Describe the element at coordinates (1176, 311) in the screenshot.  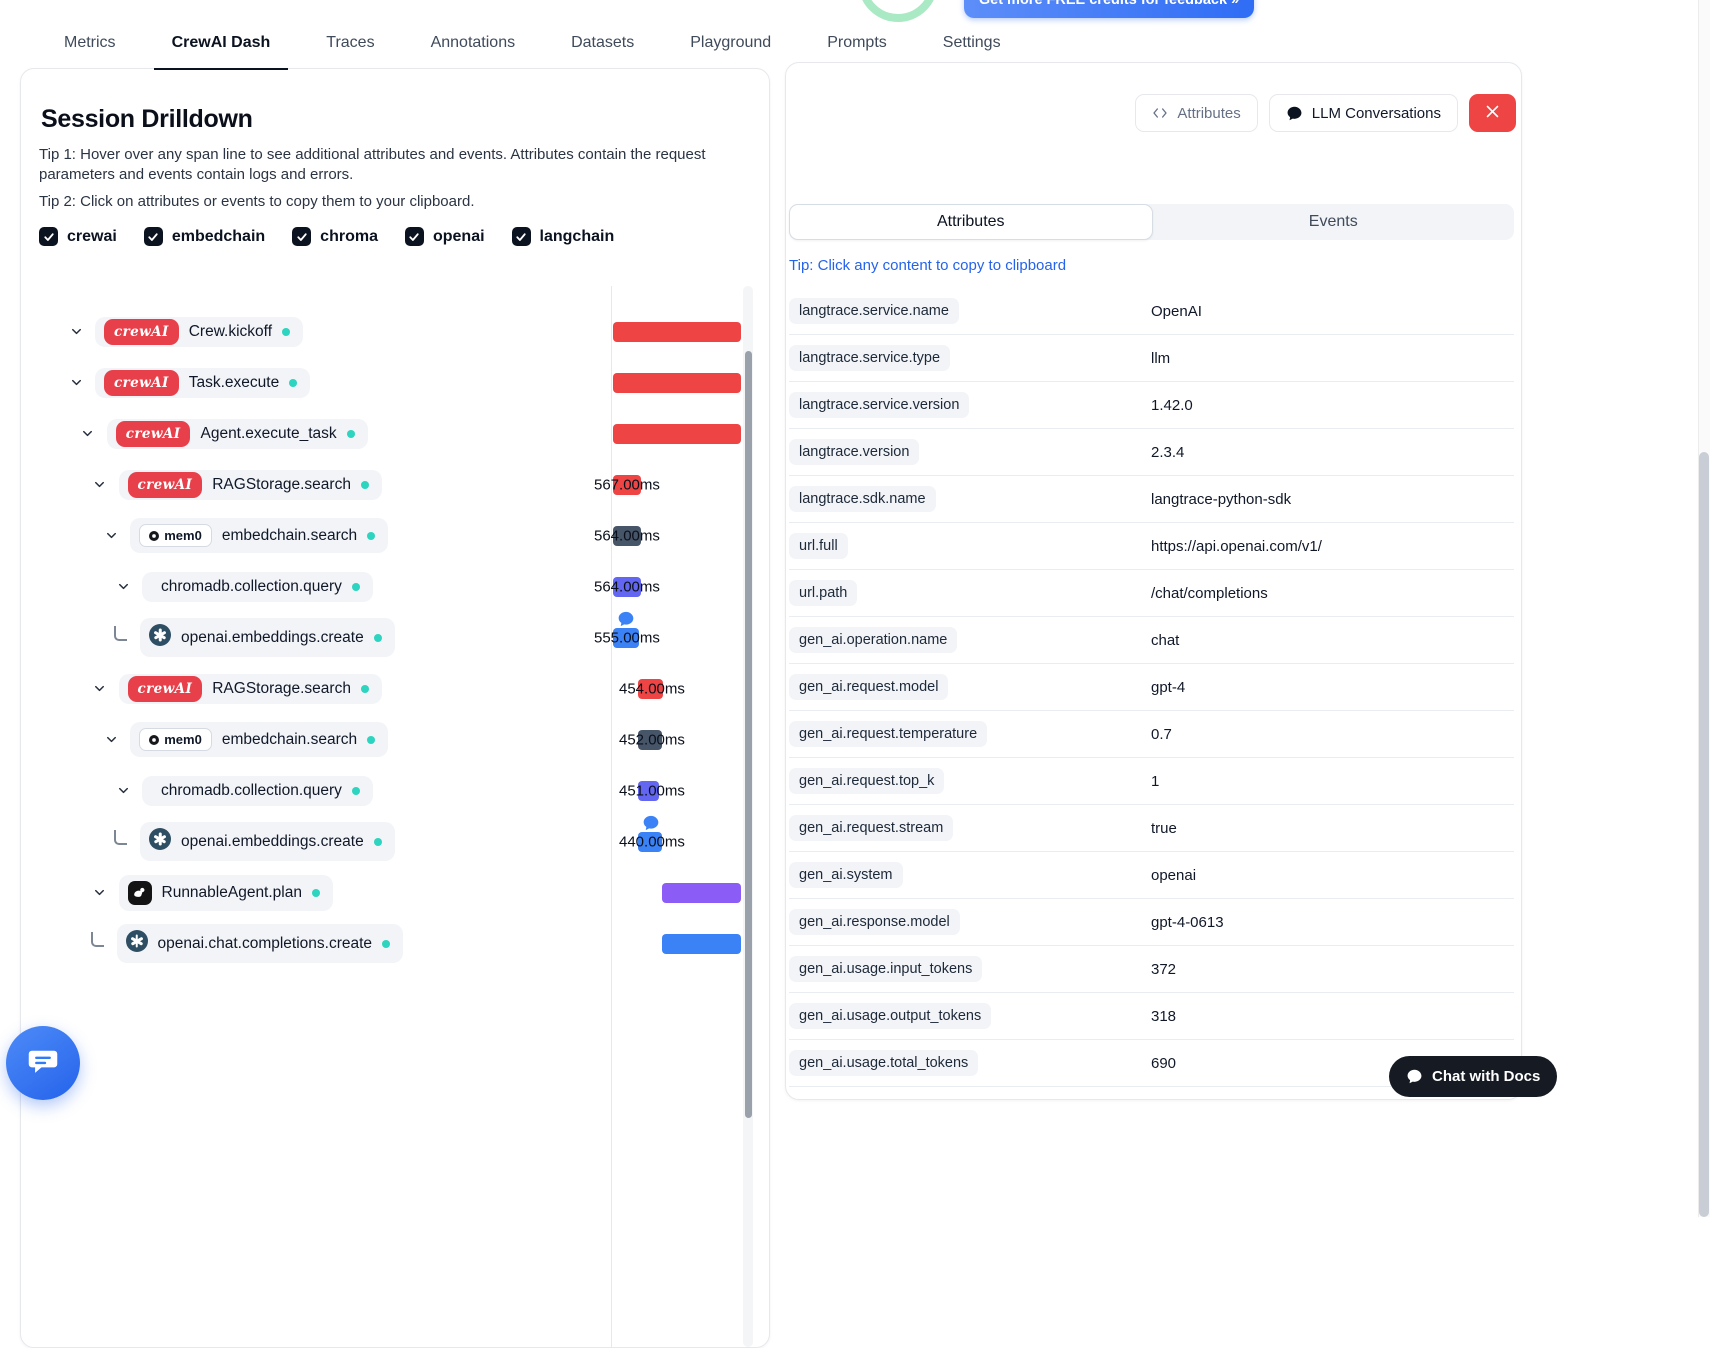
I see `attribute-value: OpenAI` at that location.